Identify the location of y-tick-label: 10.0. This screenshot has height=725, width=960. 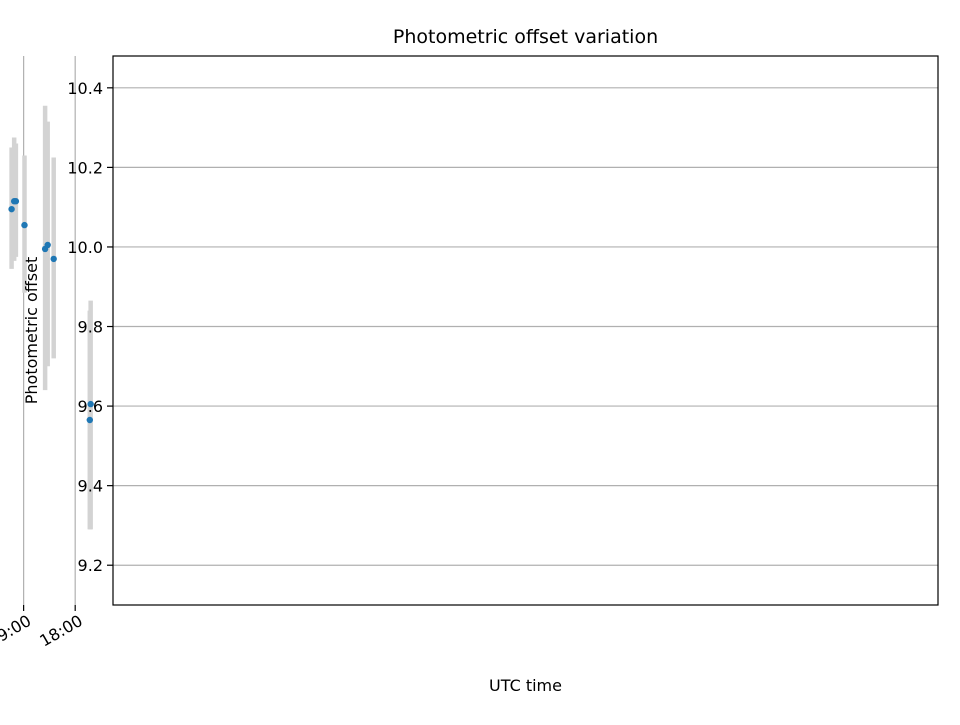
(85, 247).